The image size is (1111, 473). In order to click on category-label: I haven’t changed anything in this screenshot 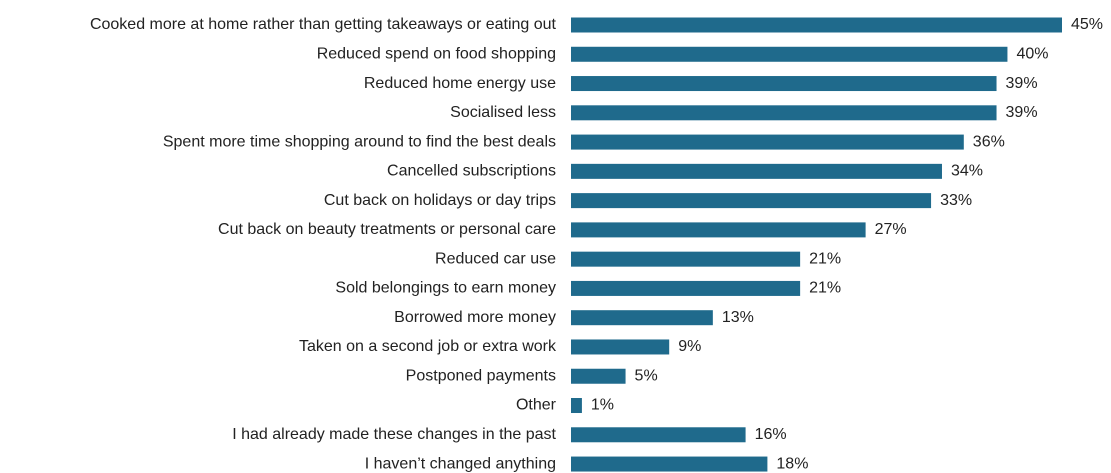, I will do `click(460, 463)`.